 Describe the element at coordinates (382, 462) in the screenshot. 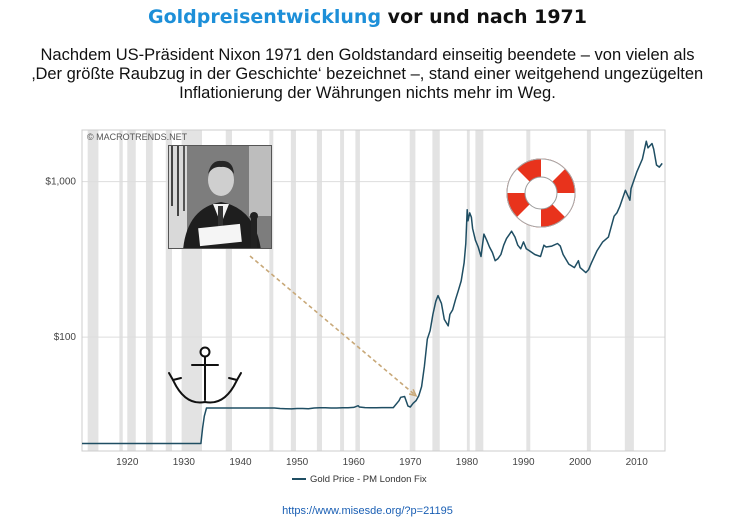

I see `x-tick-labels: 1920 1930 1940 1950 1960 1970 1980 1990 2000 2010` at that location.